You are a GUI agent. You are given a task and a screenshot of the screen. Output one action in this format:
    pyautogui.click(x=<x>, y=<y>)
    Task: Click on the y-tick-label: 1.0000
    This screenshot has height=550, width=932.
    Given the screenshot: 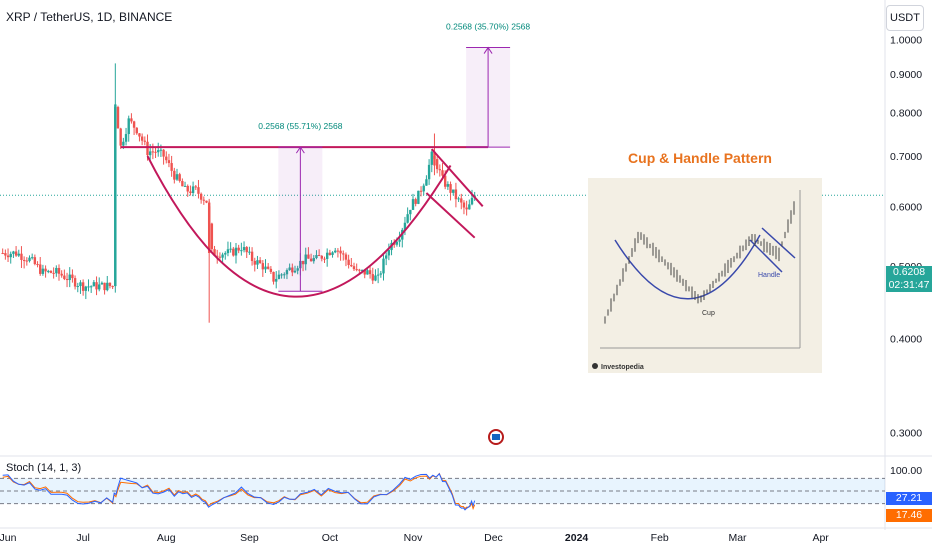 What is the action you would take?
    pyautogui.click(x=906, y=41)
    